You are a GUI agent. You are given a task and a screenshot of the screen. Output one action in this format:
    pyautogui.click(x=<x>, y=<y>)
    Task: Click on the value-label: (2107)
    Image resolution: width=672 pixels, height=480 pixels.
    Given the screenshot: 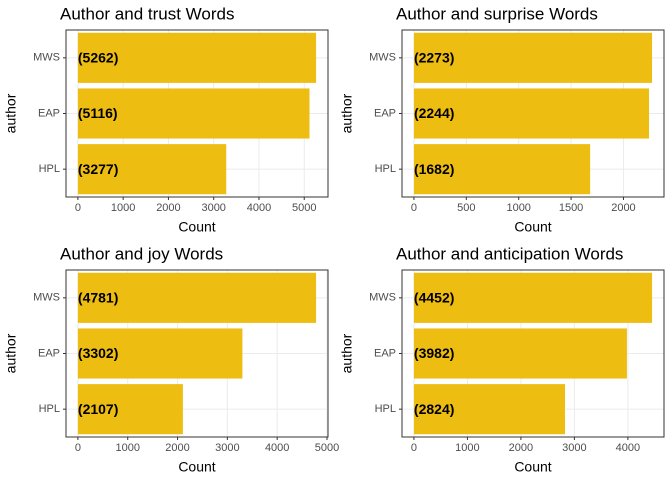 What is the action you would take?
    pyautogui.click(x=98, y=409)
    